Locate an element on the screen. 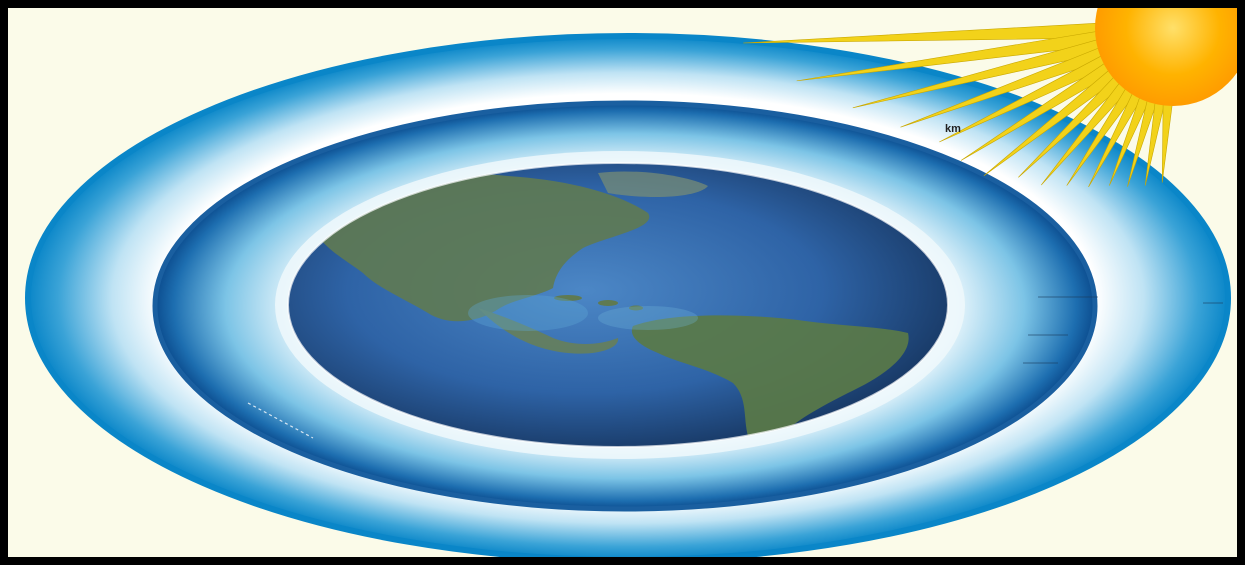 The width and height of the screenshot is (1245, 565). ring-markings is located at coordinates (1123, 330).